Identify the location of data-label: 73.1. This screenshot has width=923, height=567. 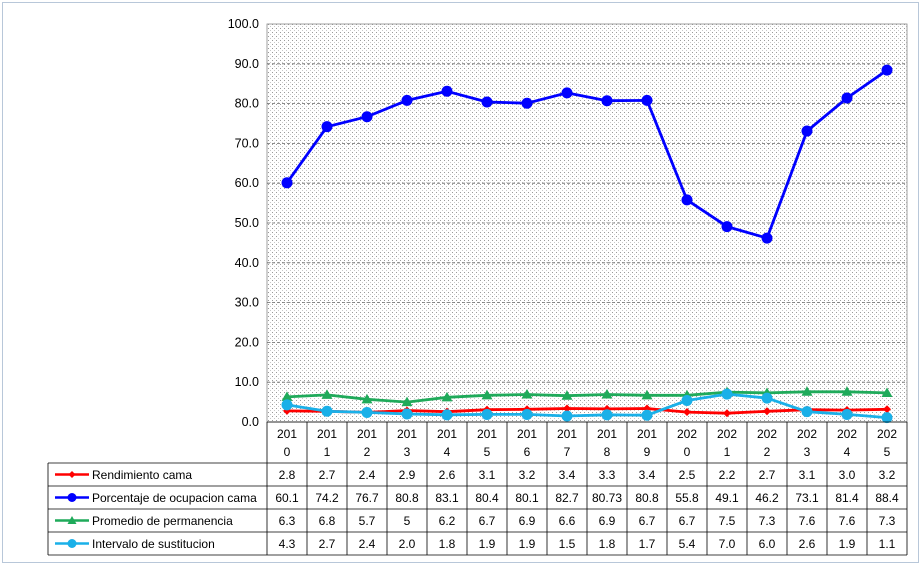
(807, 498).